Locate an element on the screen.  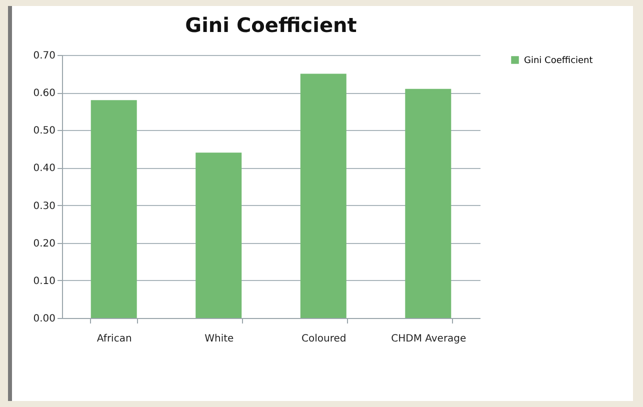
y-tick-label: 0.20 is located at coordinates (44, 244).